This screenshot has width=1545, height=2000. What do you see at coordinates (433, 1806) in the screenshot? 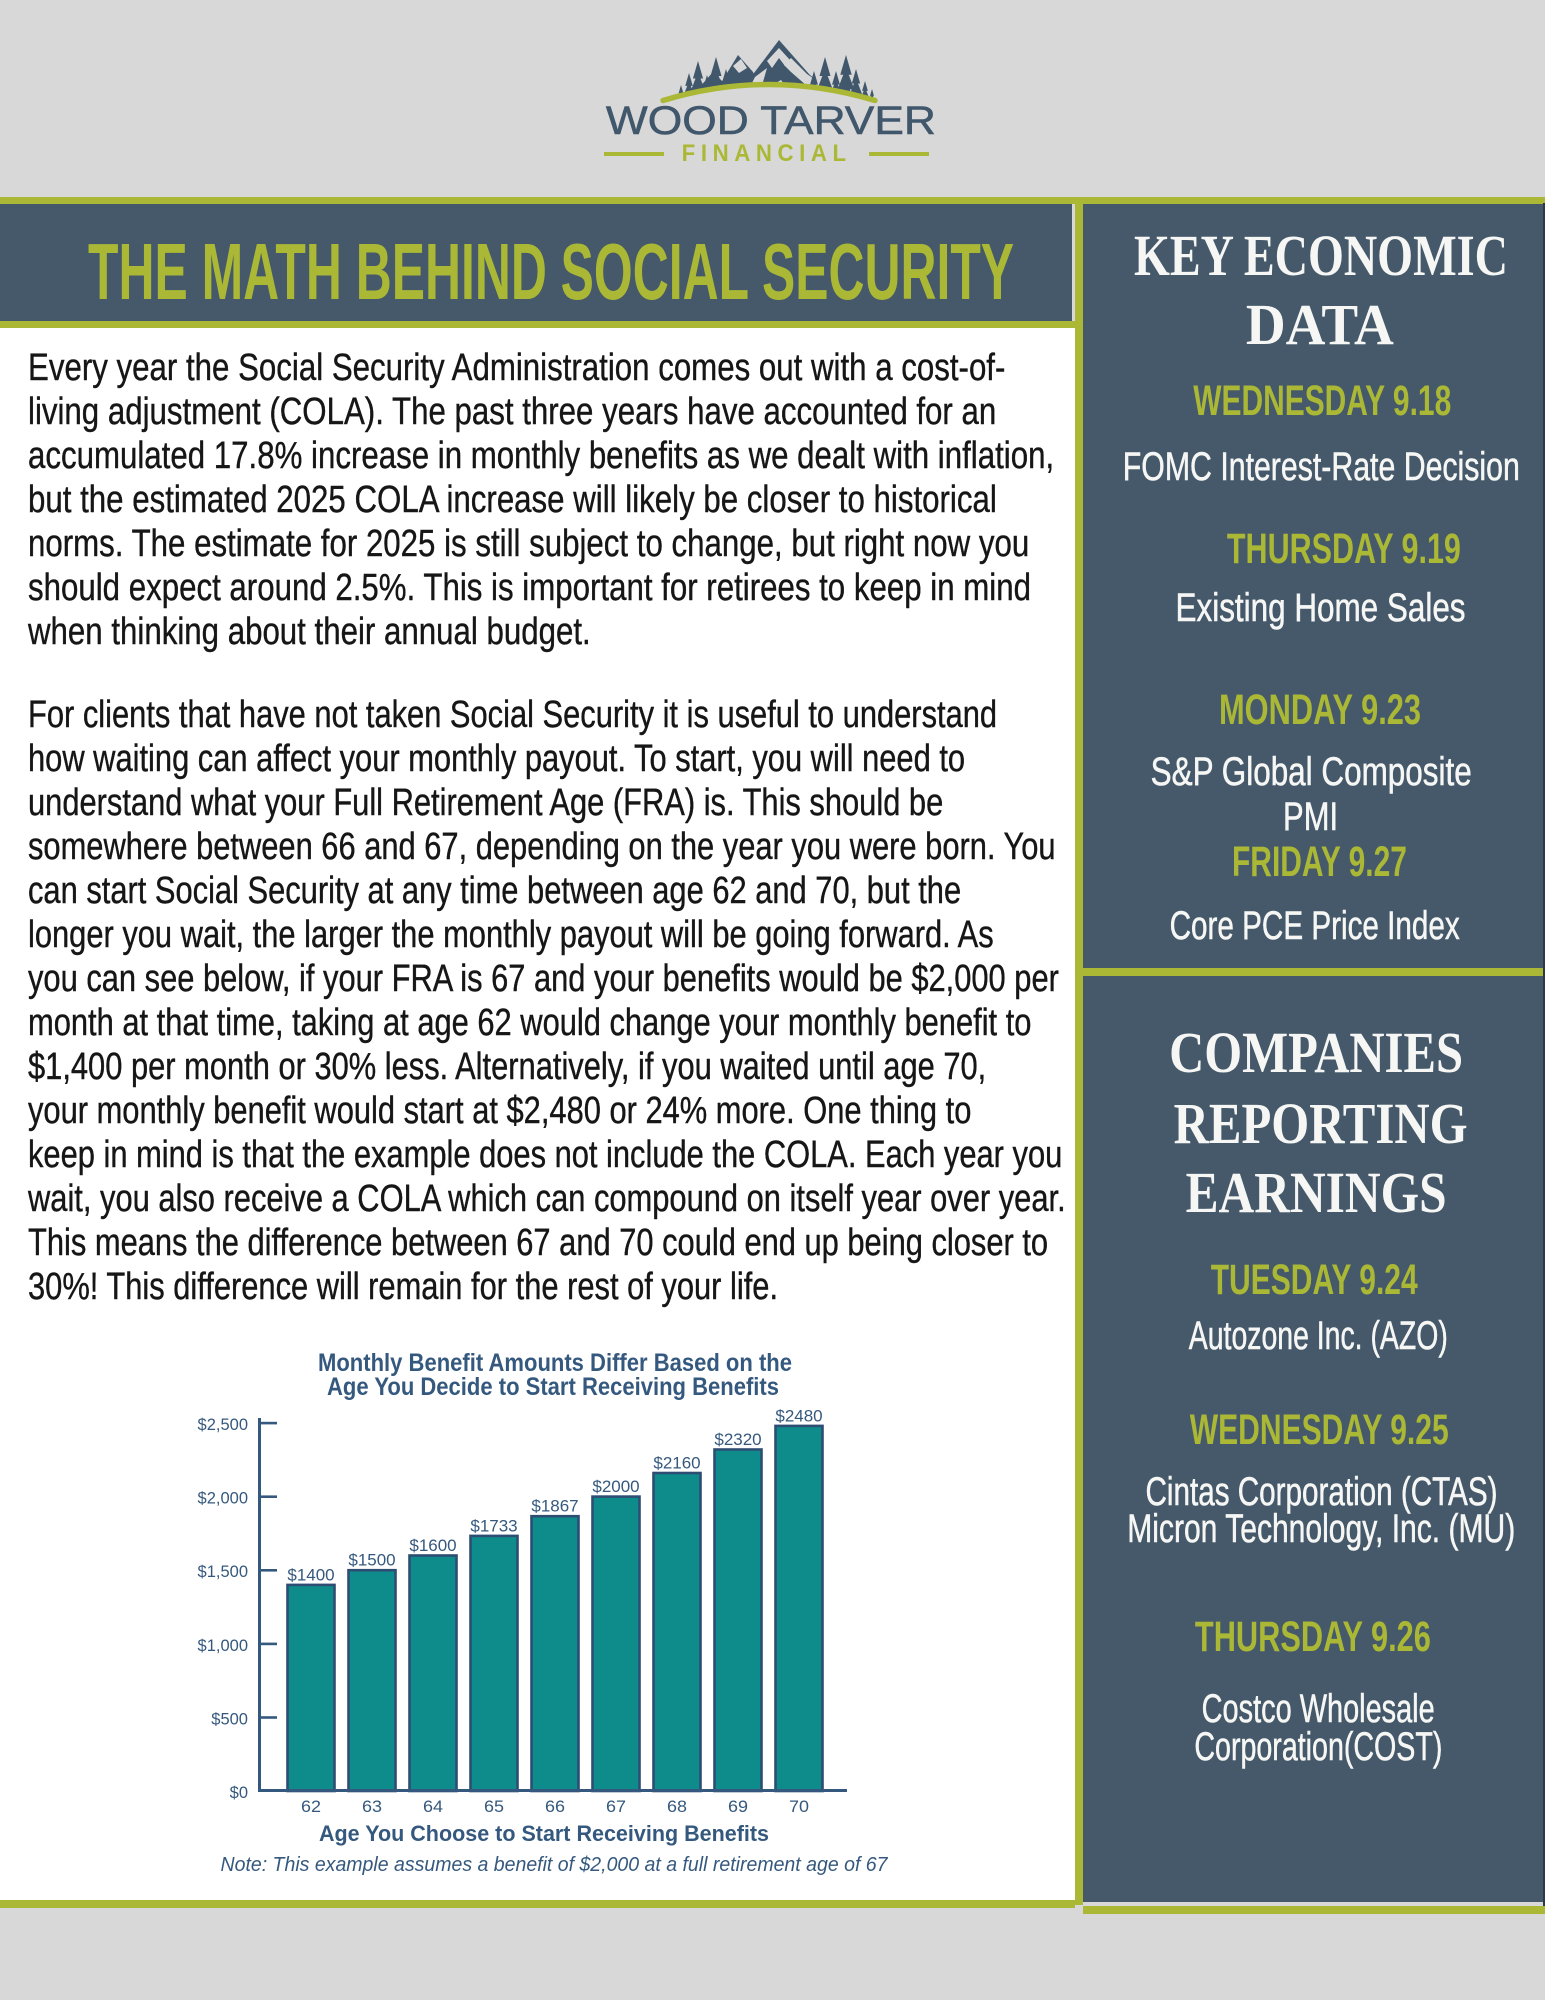
I see `svg-text: 64` at bounding box center [433, 1806].